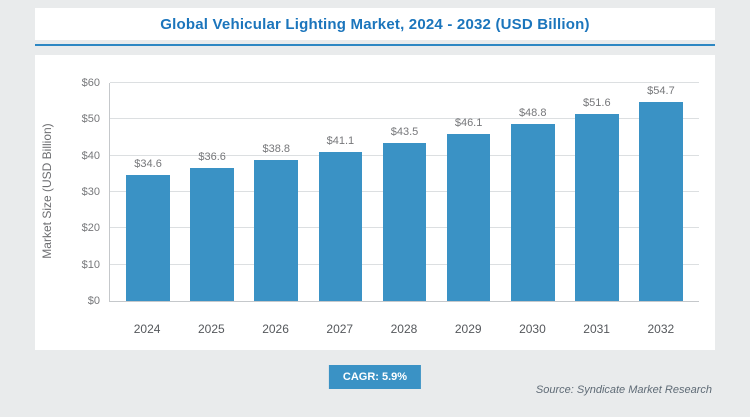 The height and width of the screenshot is (417, 750). I want to click on title-underline, so click(375, 45).